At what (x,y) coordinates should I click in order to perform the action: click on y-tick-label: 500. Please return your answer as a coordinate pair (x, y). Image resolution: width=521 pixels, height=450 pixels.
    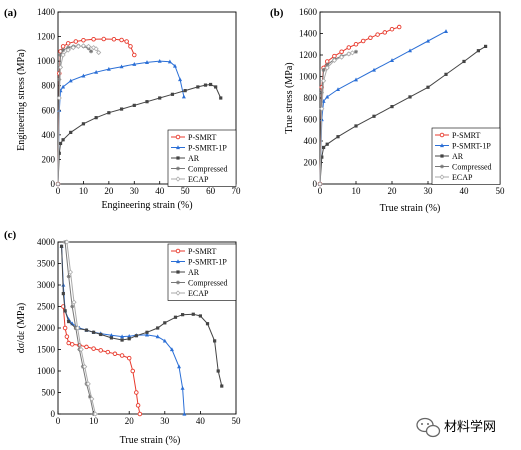
    Looking at the image, I should click on (49, 393).